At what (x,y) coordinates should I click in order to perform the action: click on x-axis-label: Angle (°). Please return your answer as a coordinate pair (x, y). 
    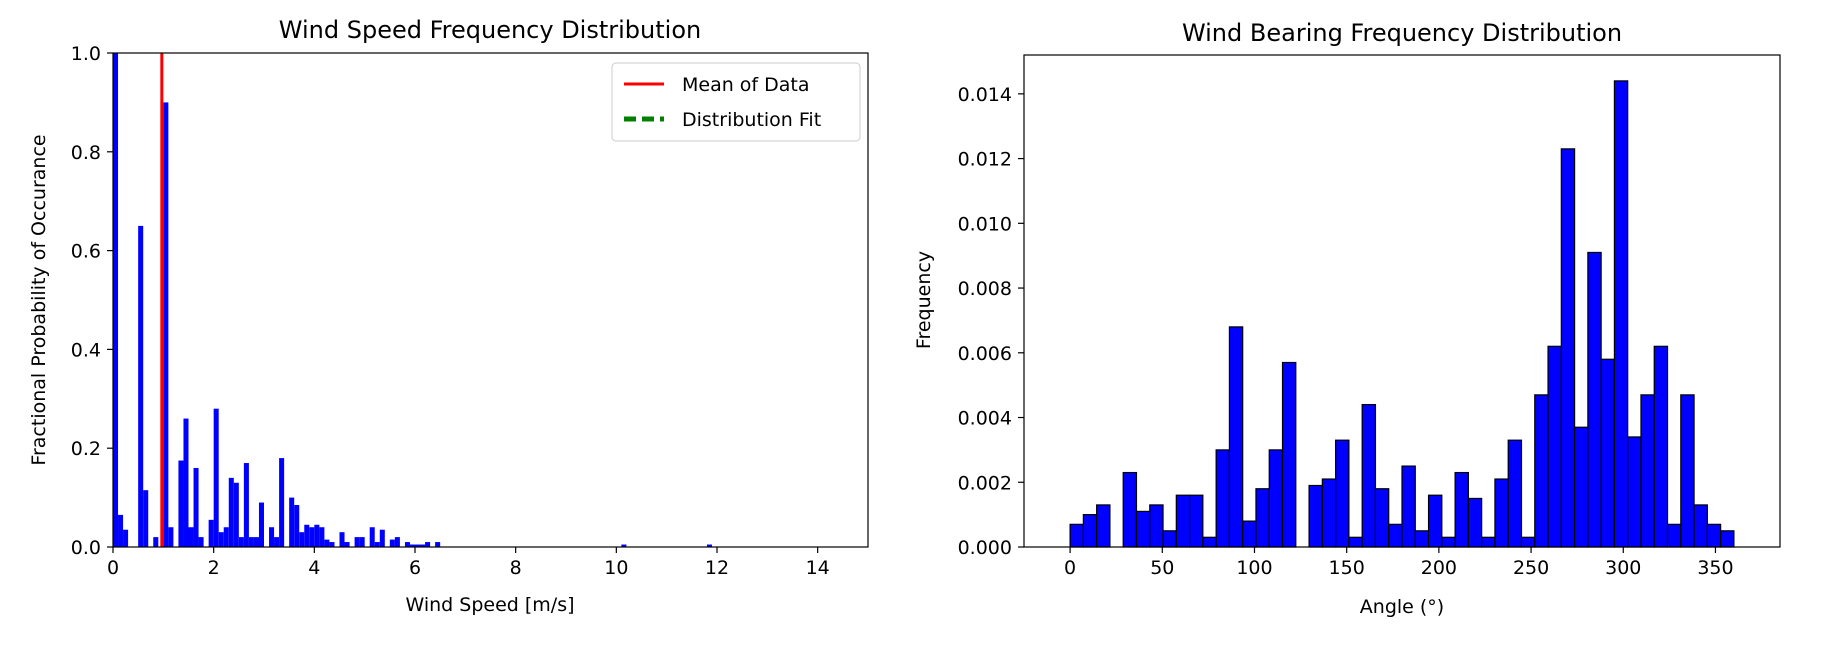
    Looking at the image, I should click on (1402, 607).